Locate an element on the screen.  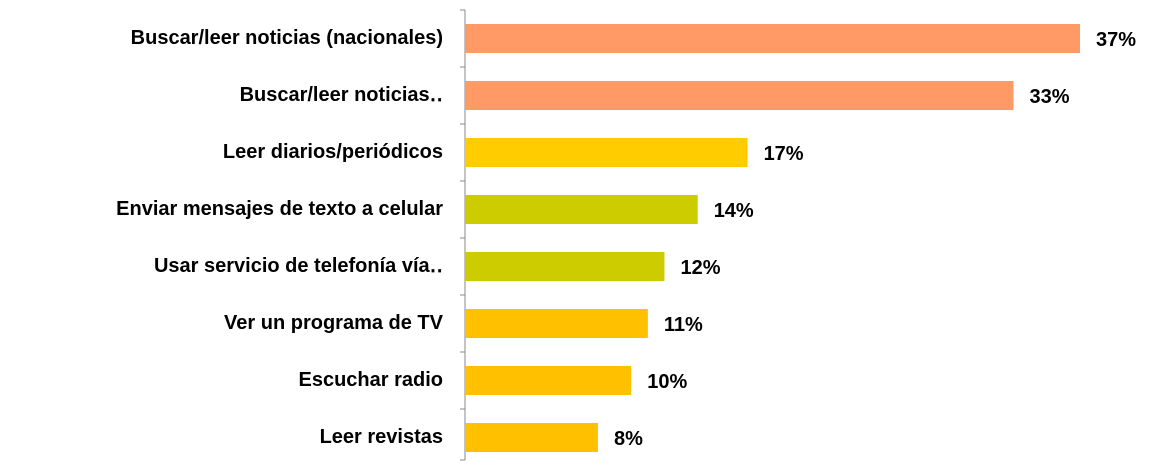
category-label: Enviar mensajes de texto a celular is located at coordinates (279, 209).